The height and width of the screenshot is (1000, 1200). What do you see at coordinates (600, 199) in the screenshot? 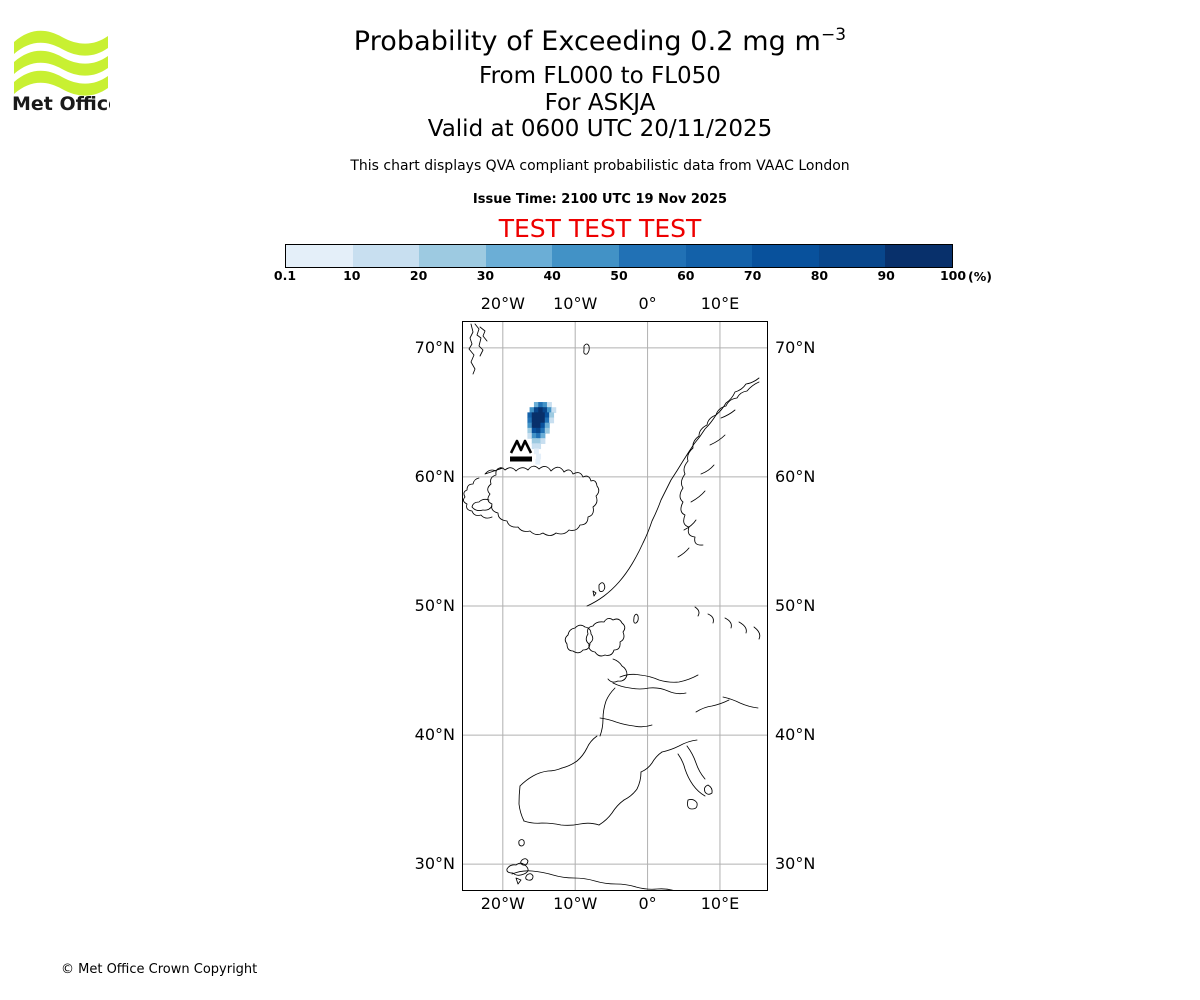
I see `issue-time: Issue Time: 2100 UTC 19 Nov 2025` at bounding box center [600, 199].